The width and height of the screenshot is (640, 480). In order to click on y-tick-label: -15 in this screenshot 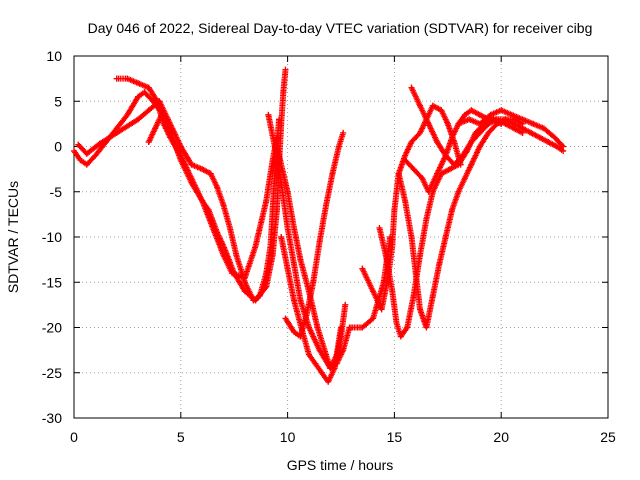, I will do `click(52, 282)`.